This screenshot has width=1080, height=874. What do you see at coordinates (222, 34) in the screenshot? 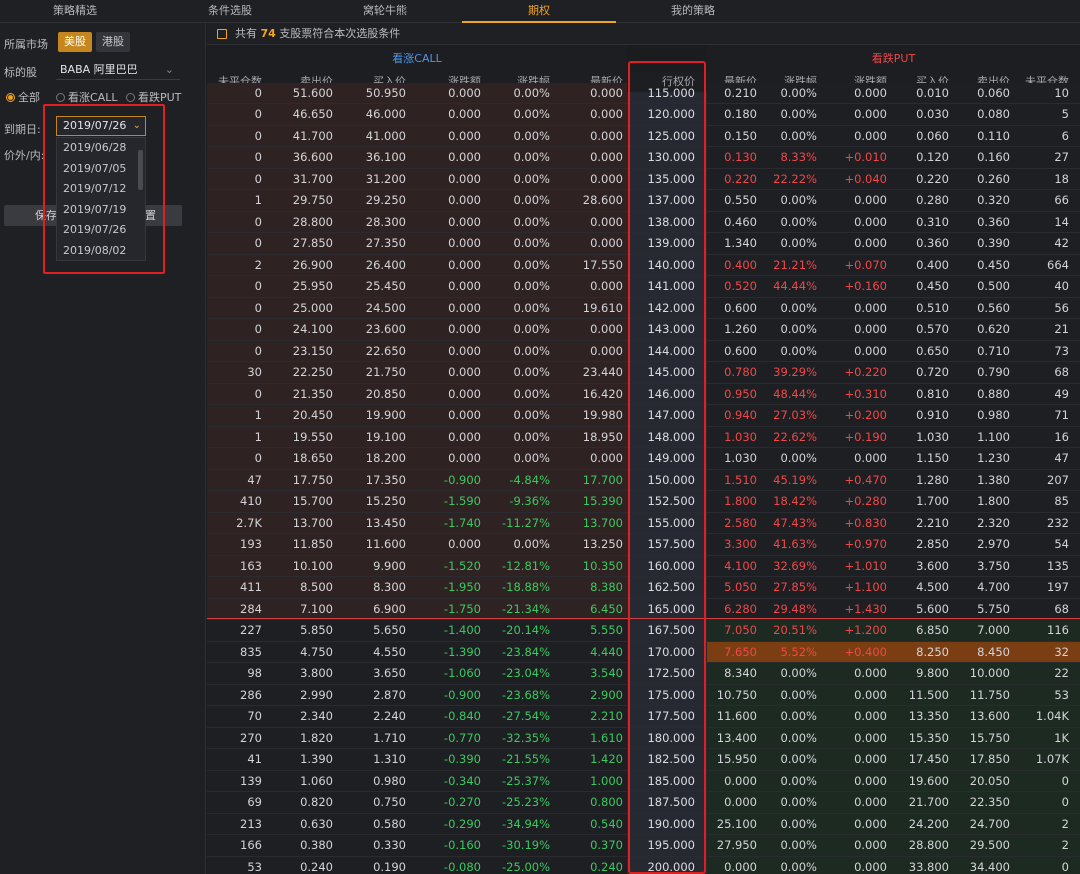
I see `list-icon` at bounding box center [222, 34].